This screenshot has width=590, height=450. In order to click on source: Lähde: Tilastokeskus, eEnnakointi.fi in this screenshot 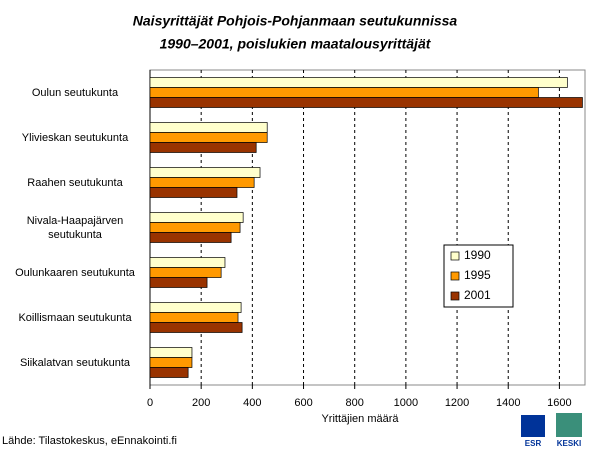, I will do `click(89, 441)`.